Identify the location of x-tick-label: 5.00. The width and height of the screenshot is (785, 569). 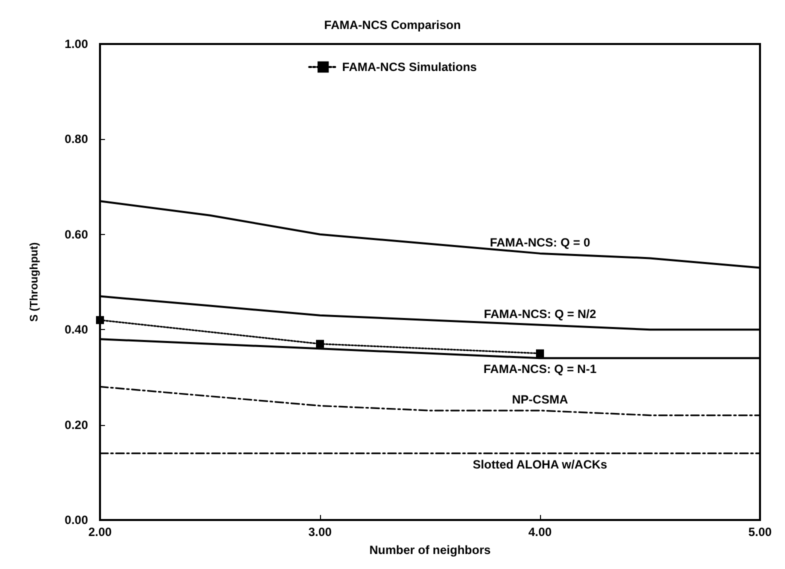
(760, 532).